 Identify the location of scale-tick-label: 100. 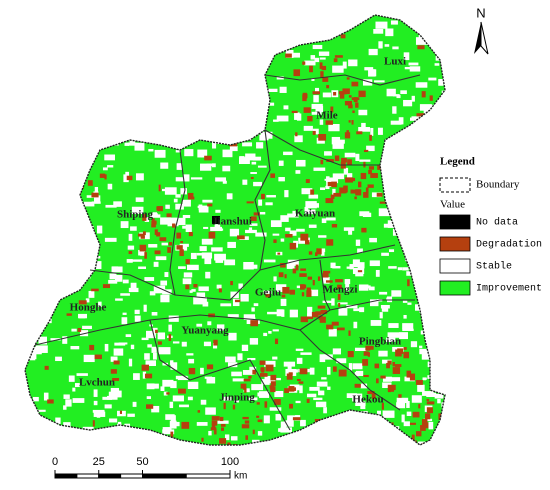
(230, 462).